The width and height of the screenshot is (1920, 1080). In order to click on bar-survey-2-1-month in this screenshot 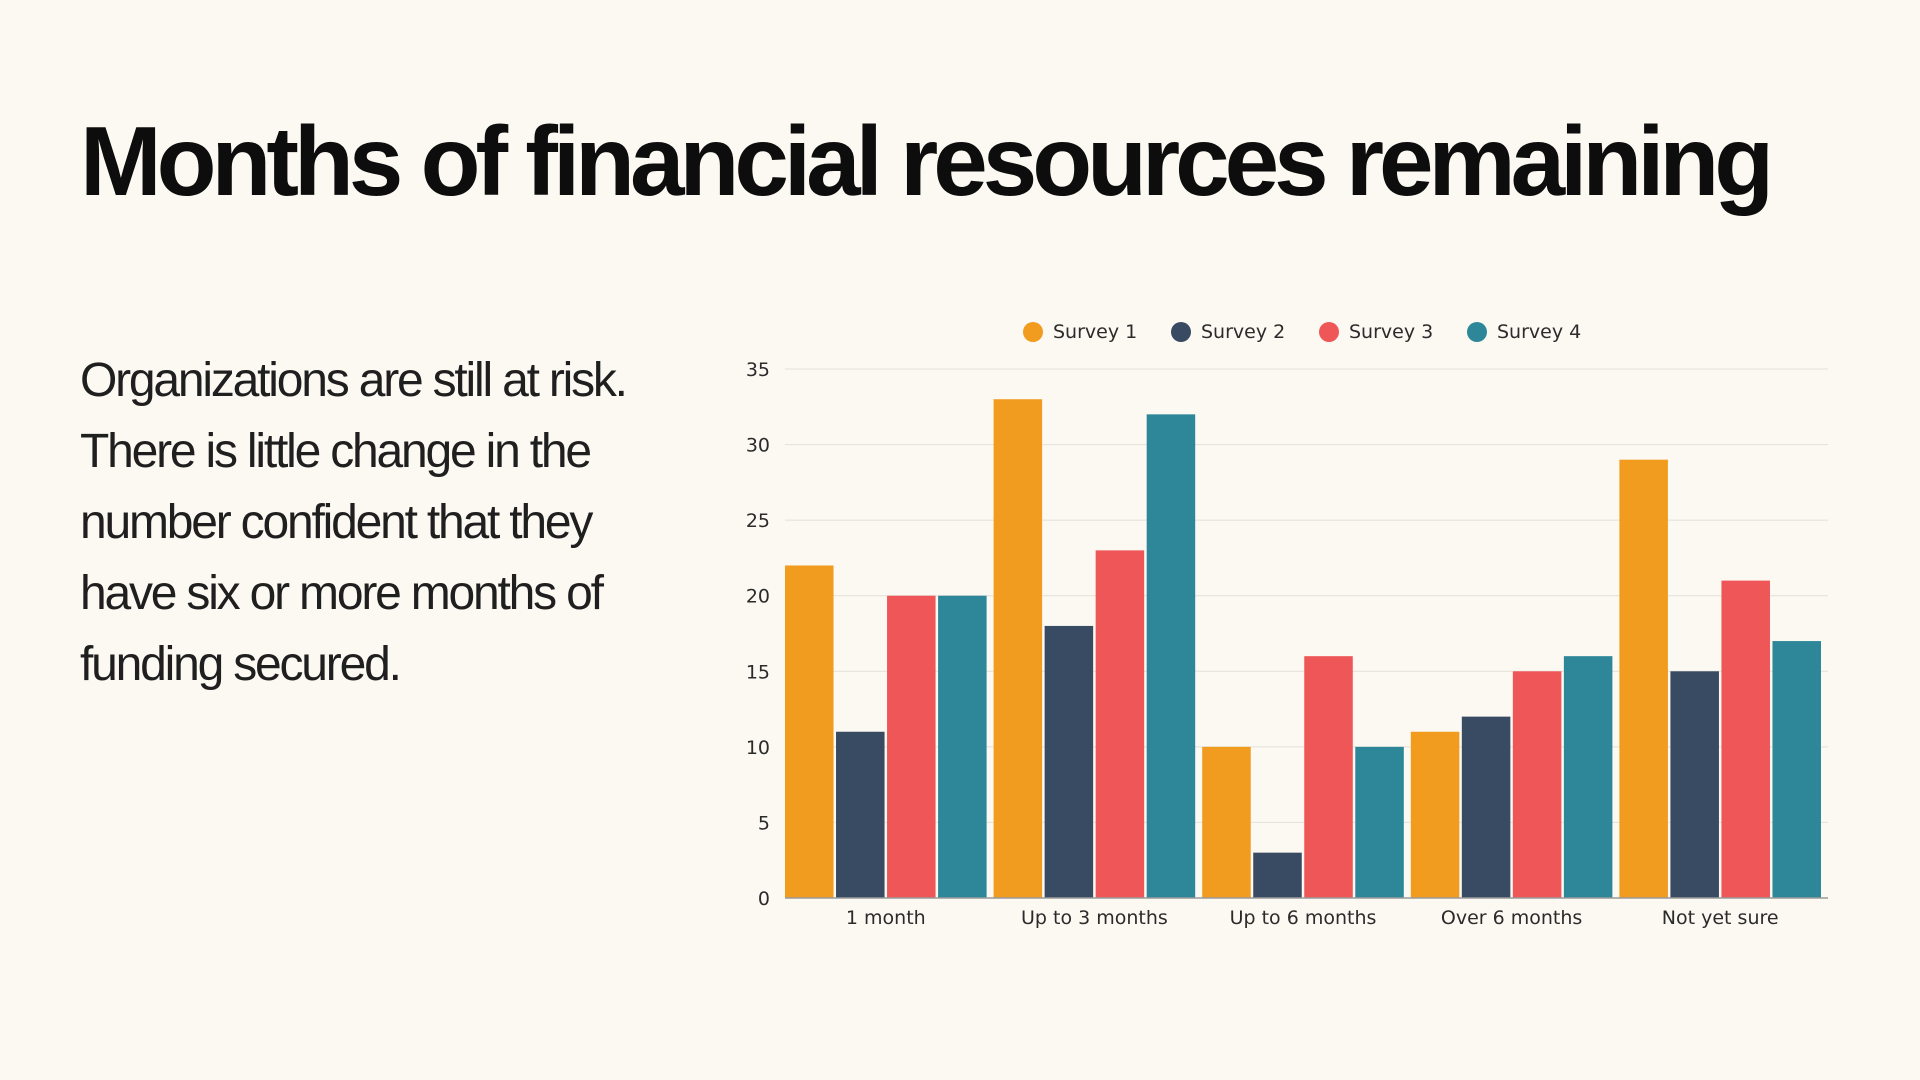, I will do `click(860, 814)`.